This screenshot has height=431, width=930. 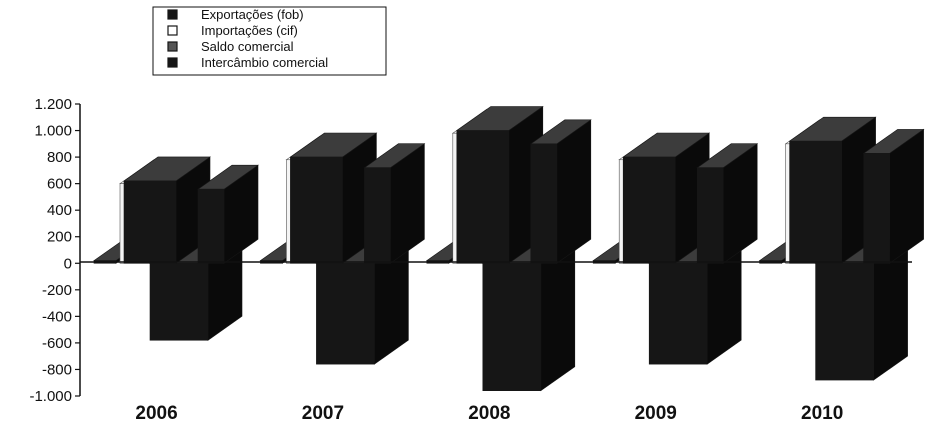 What do you see at coordinates (59, 157) in the screenshot?
I see `y-tick-label: 800` at bounding box center [59, 157].